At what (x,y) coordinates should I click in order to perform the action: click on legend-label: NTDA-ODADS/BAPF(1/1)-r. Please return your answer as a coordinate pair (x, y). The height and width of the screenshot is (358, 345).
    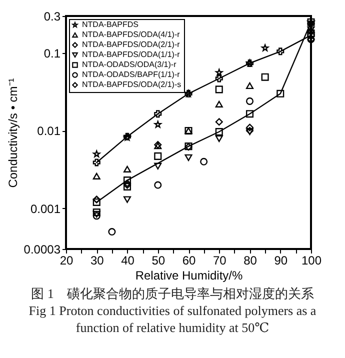
    Looking at the image, I should click on (131, 74).